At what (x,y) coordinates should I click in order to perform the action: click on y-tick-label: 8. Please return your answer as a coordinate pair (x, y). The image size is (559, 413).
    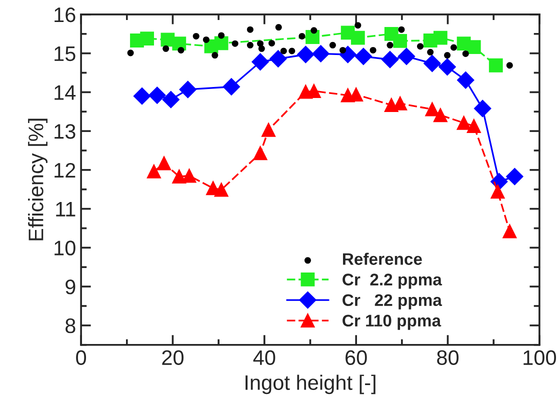
    Looking at the image, I should click on (71, 326).